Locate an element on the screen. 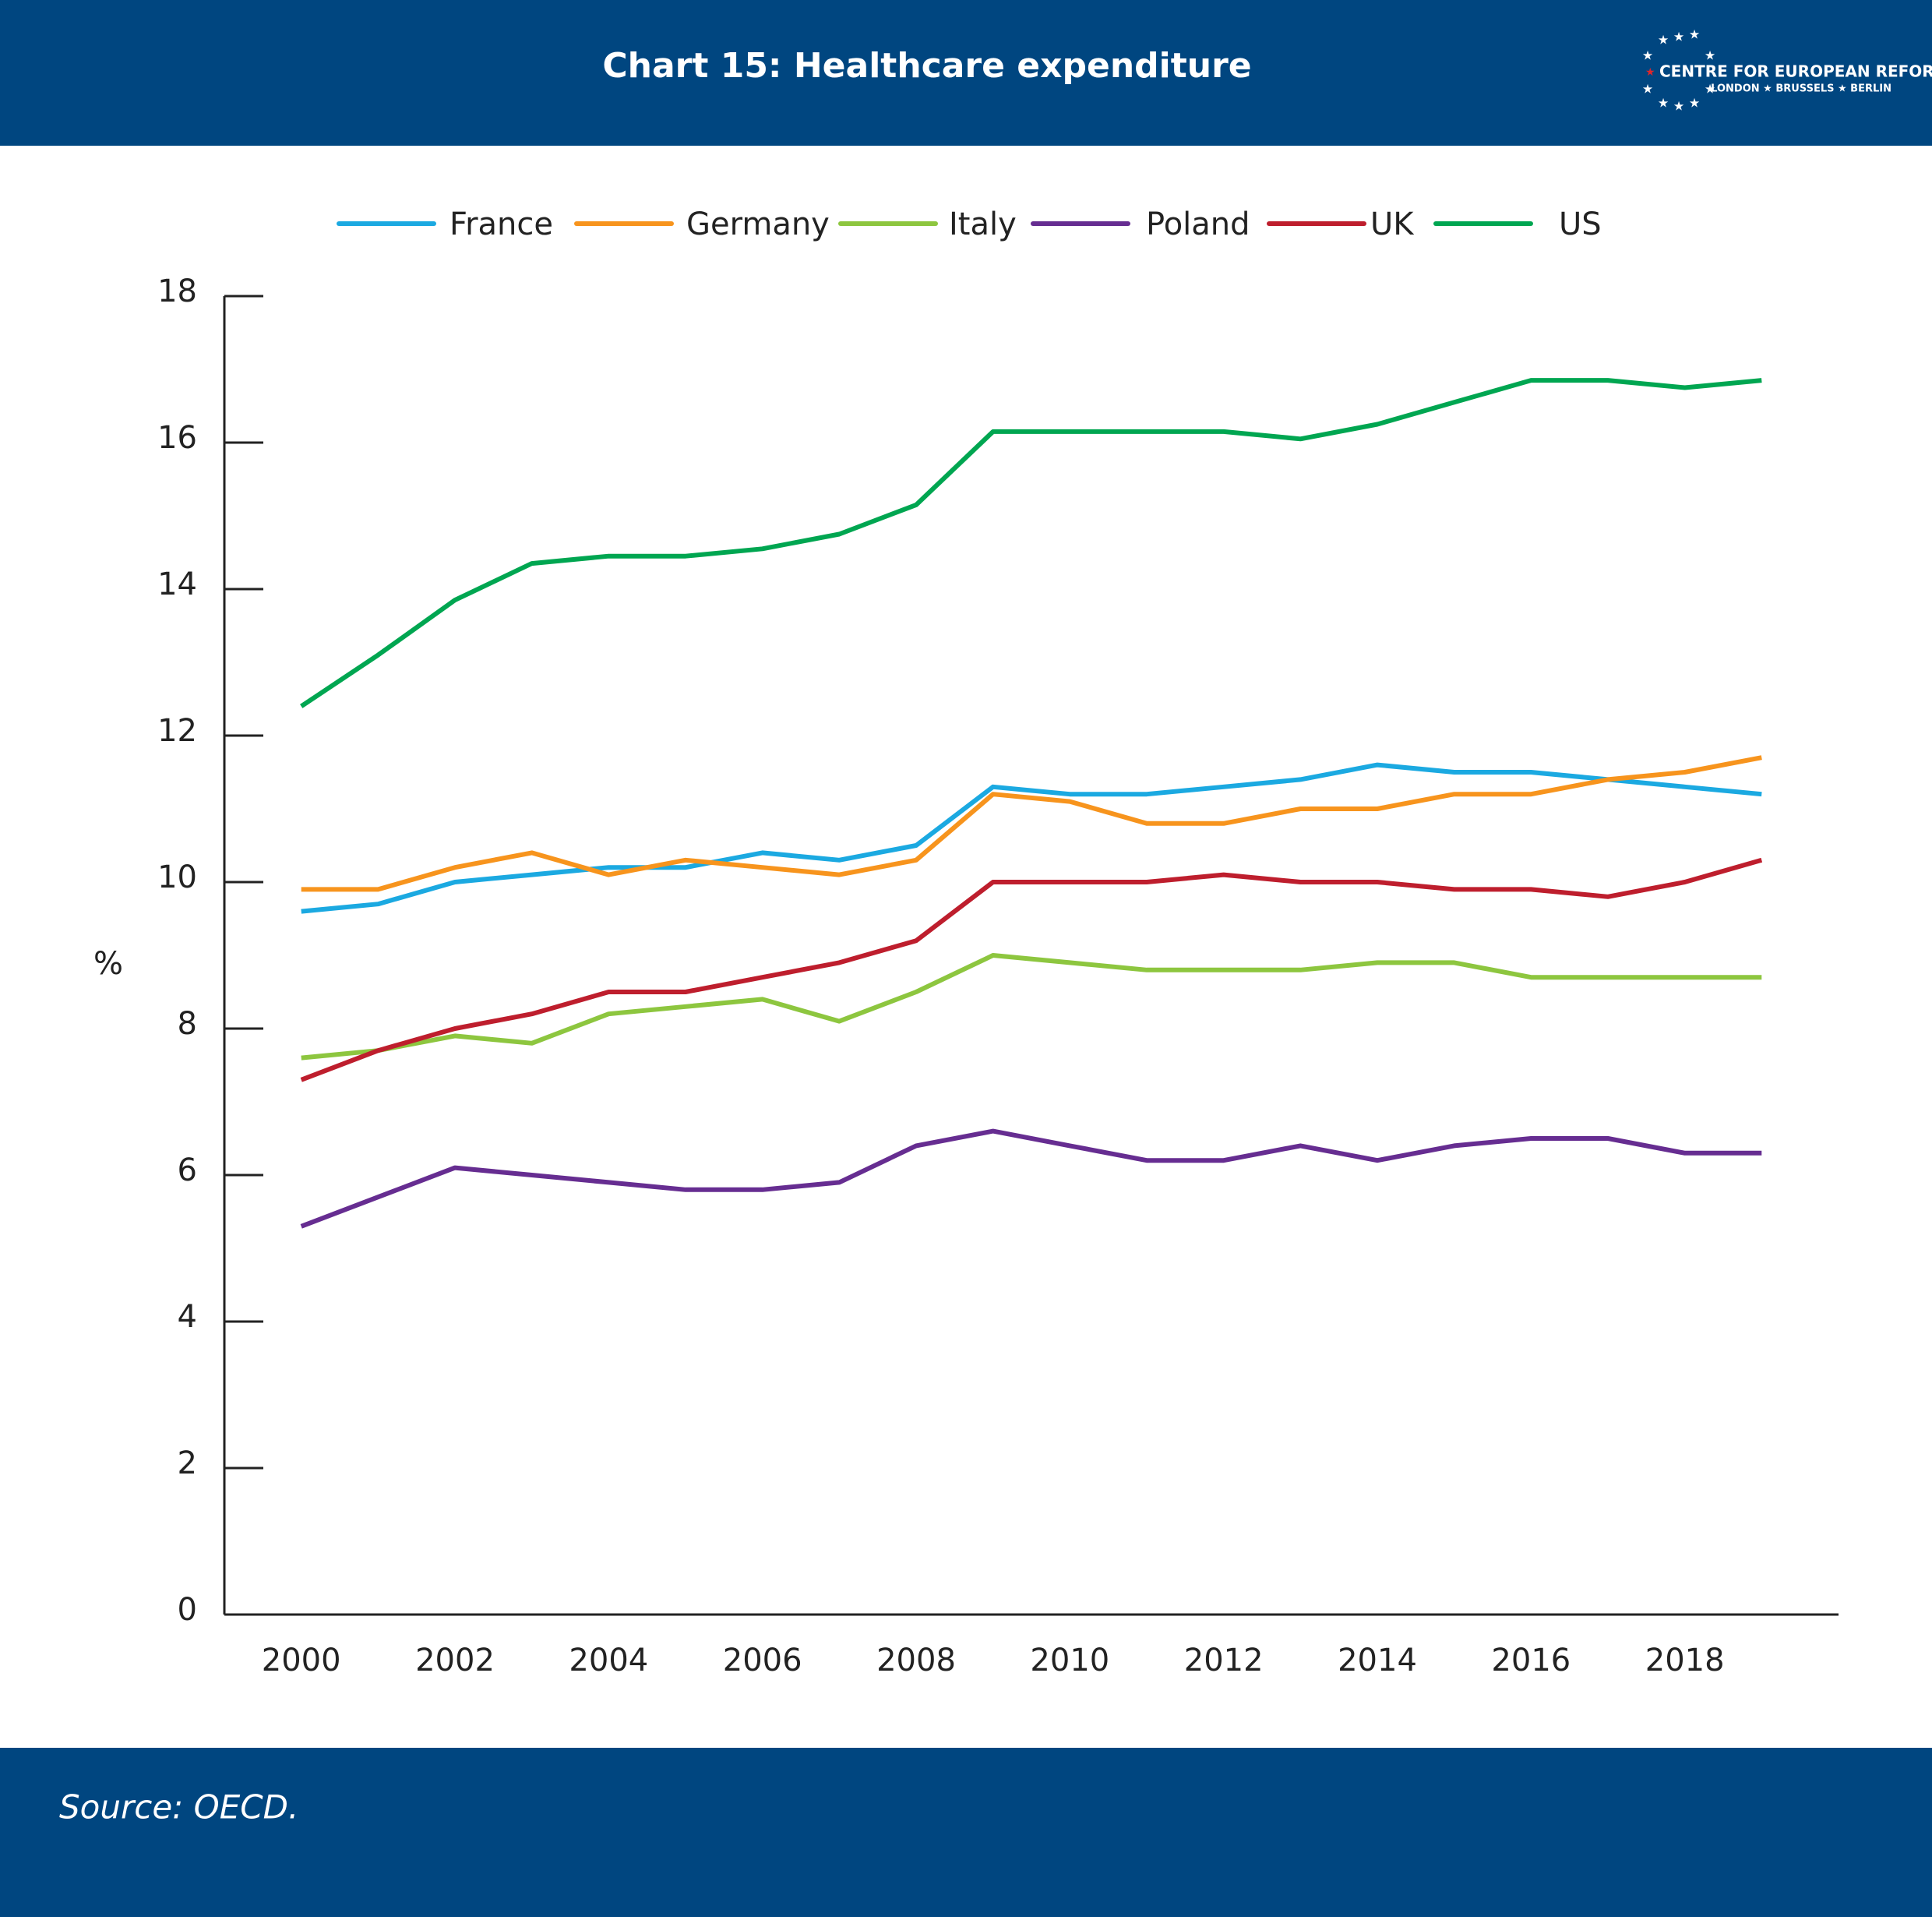 This screenshot has width=1932, height=1920. x-tick-label: 2010 is located at coordinates (1069, 1661).